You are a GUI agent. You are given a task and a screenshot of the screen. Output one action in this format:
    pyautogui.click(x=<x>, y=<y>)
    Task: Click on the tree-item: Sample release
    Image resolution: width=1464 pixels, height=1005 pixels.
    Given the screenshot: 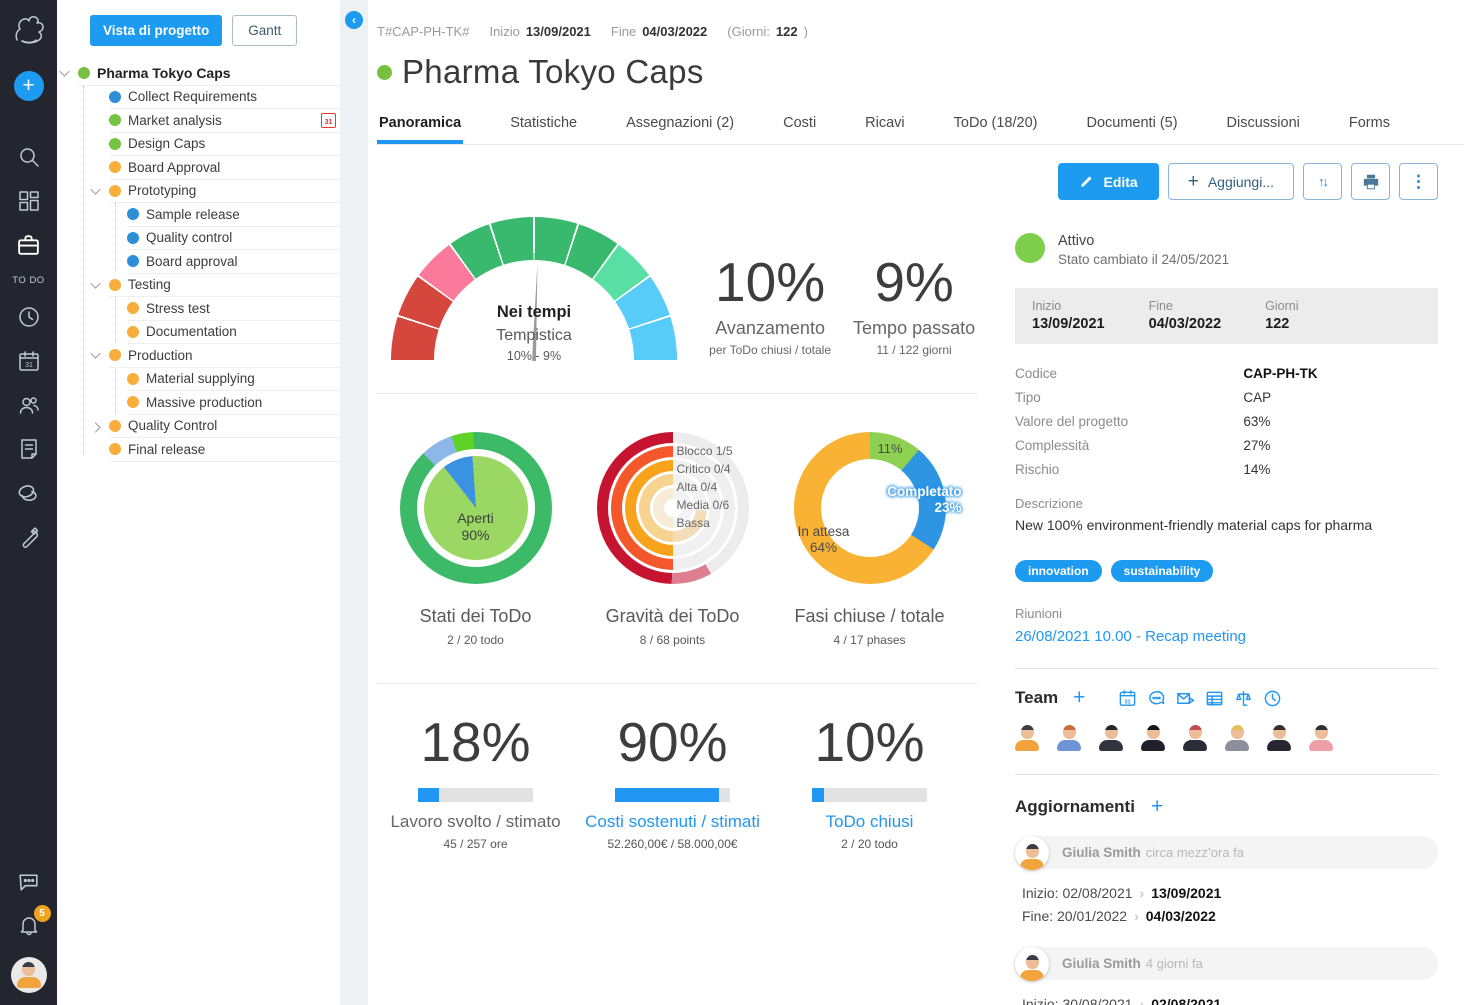 What is the action you would take?
    pyautogui.click(x=233, y=215)
    